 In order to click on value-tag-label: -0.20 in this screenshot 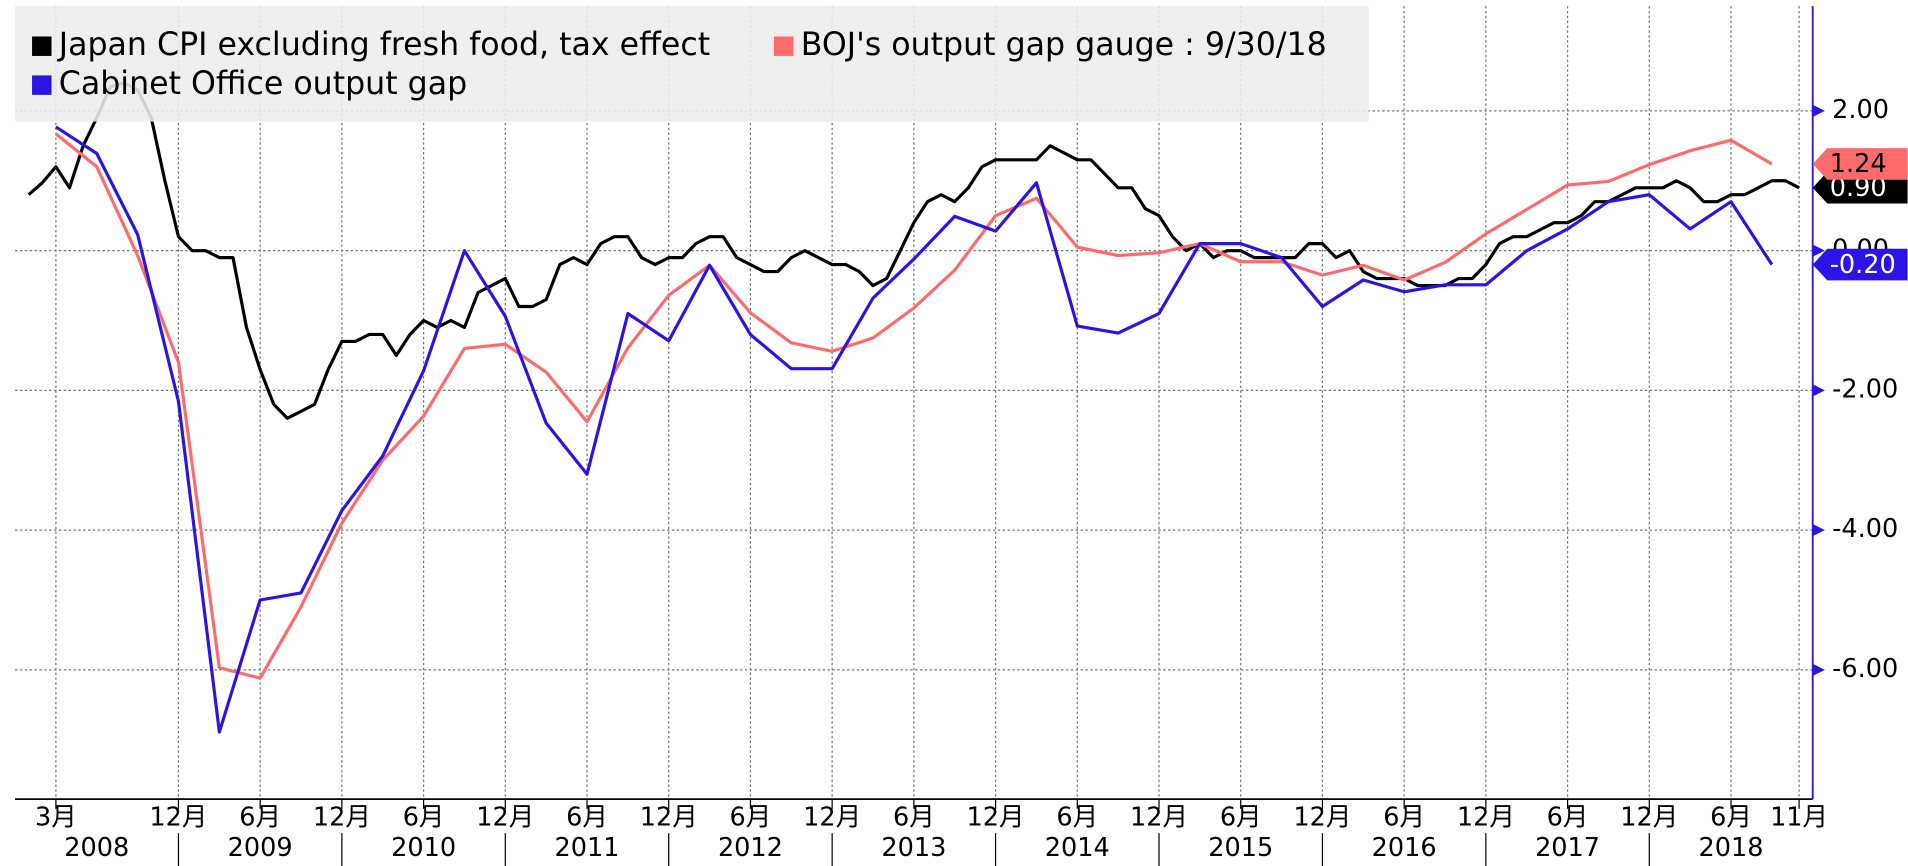, I will do `click(1863, 265)`.